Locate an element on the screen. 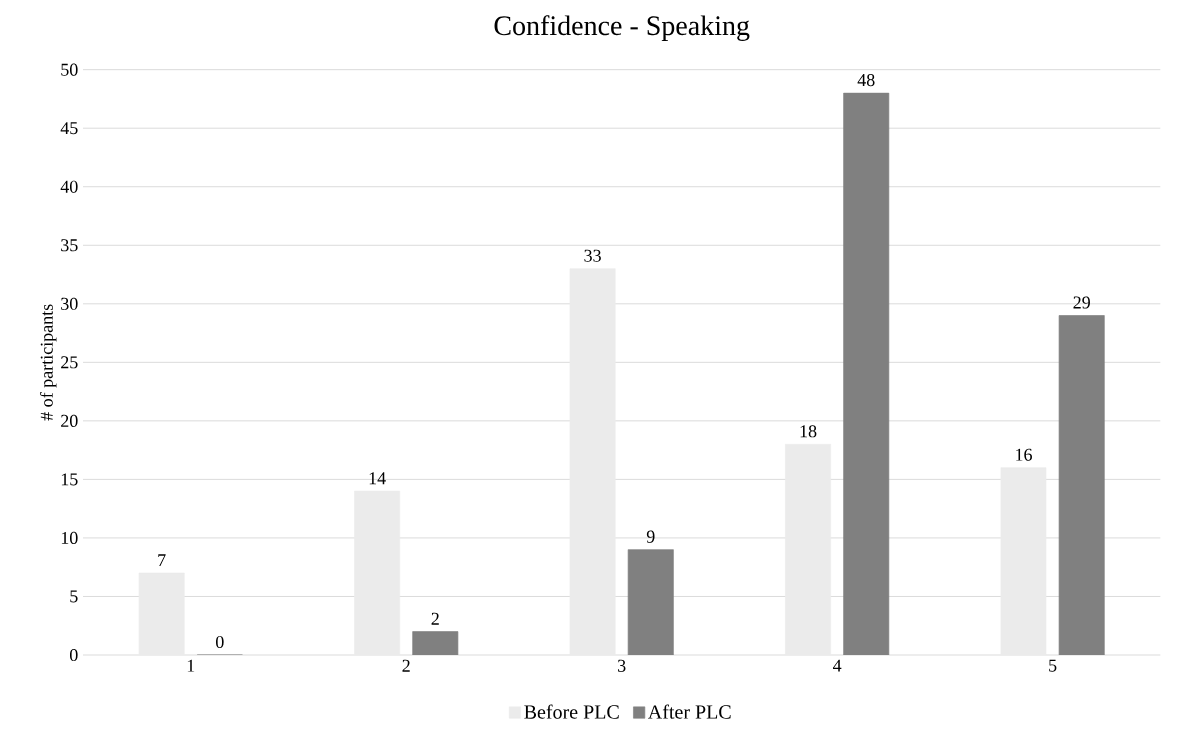 Image resolution: width=1177 pixels, height=747 pixels. data-label: 48 is located at coordinates (866, 80).